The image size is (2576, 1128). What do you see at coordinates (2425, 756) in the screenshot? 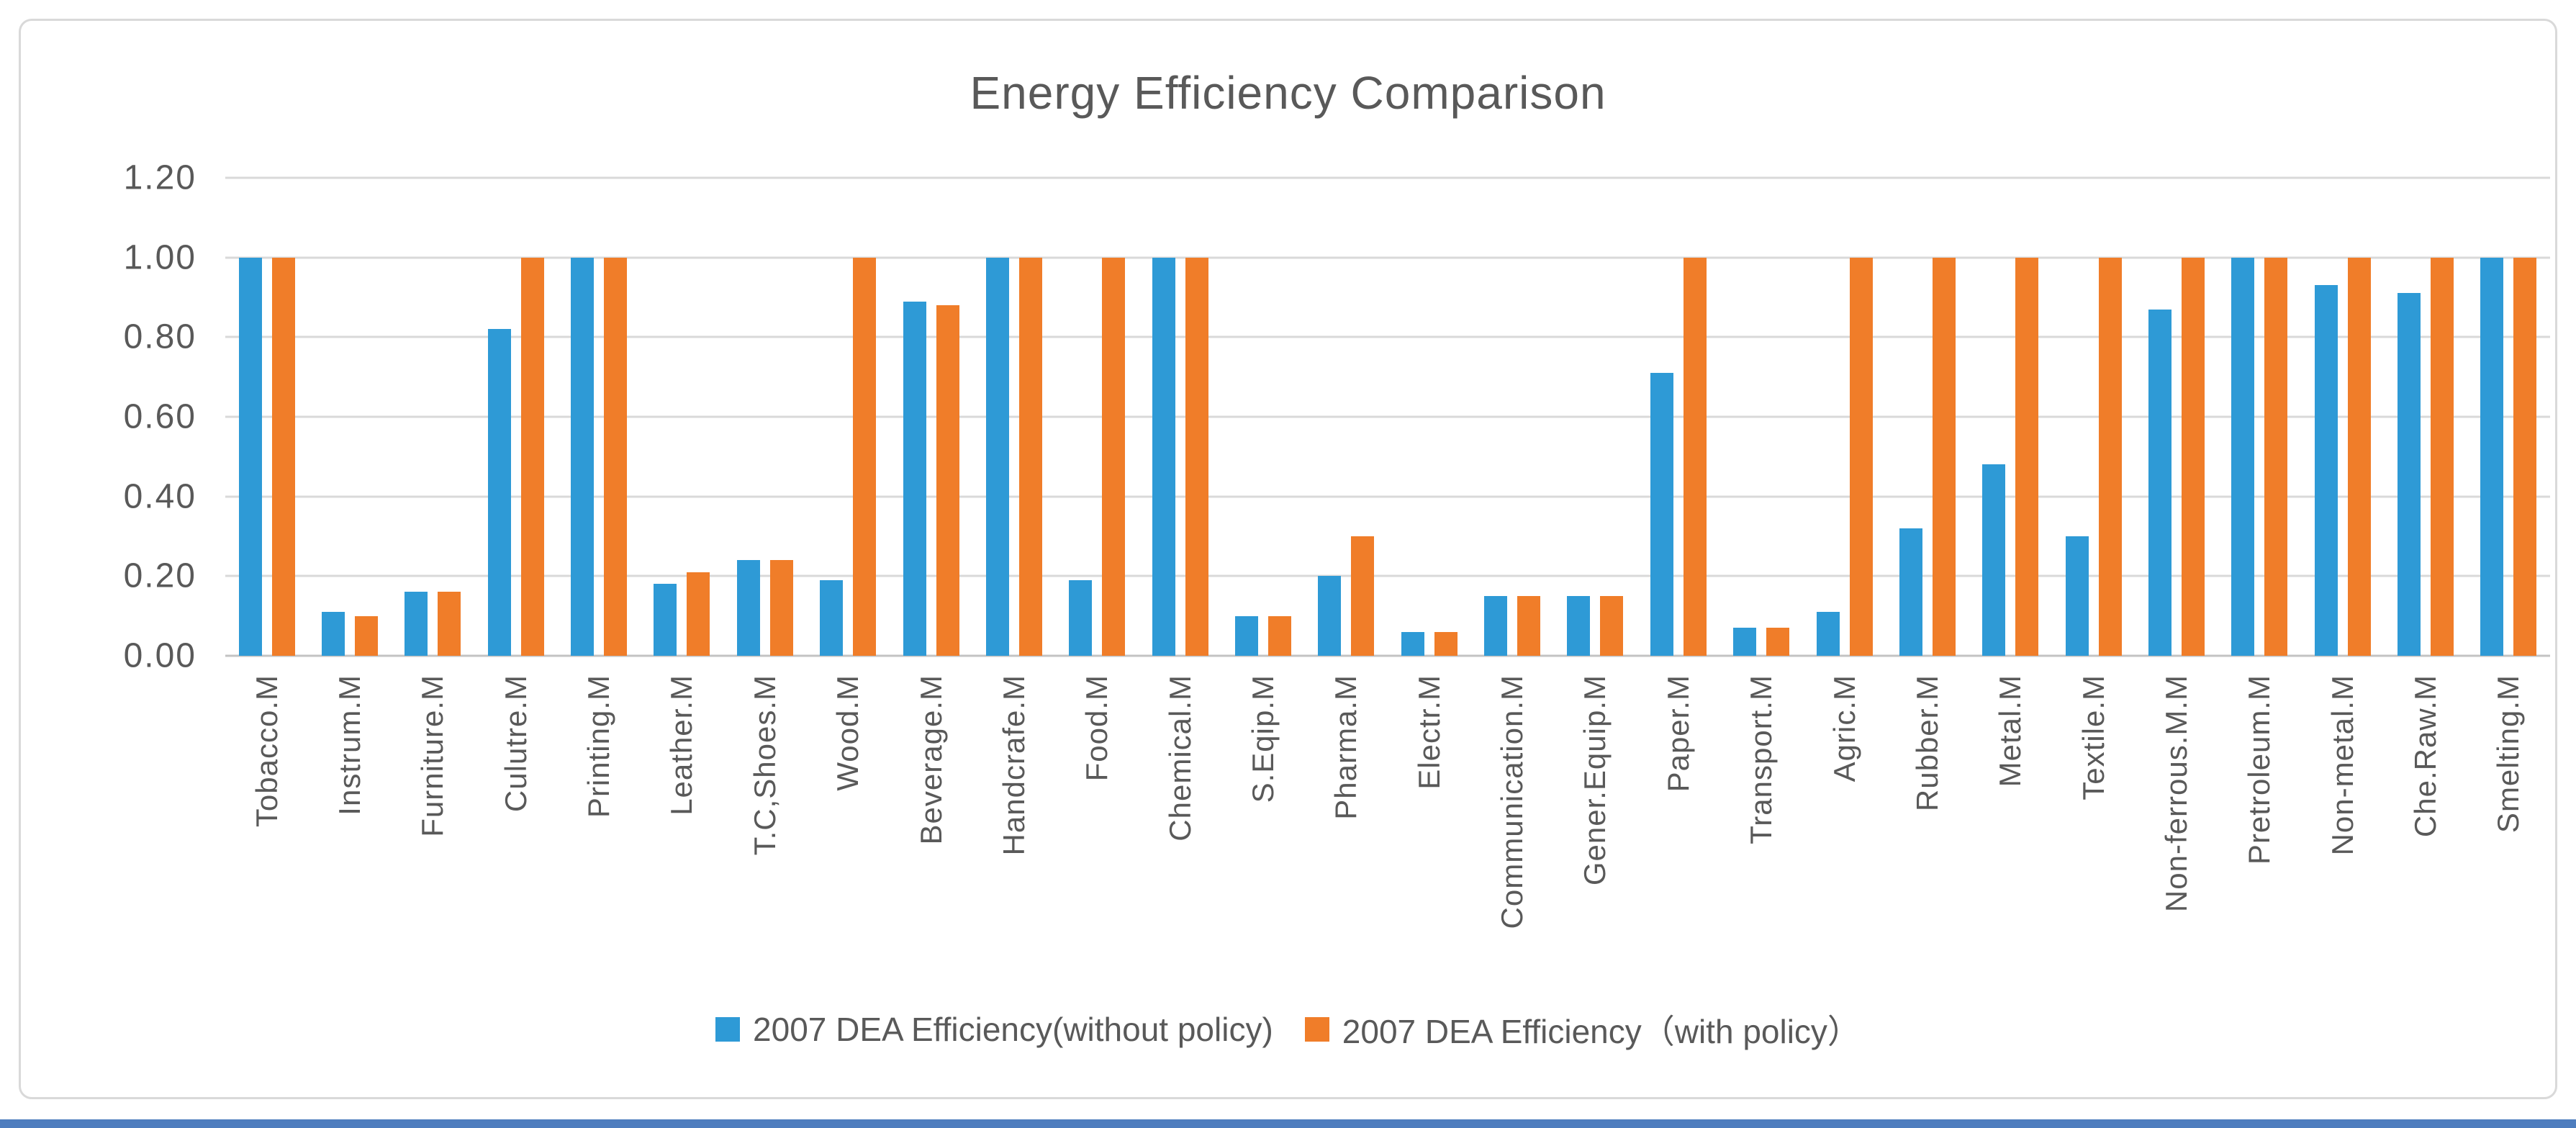
I see `x-label-Che.Raw.M: Che.Raw.M` at bounding box center [2425, 756].